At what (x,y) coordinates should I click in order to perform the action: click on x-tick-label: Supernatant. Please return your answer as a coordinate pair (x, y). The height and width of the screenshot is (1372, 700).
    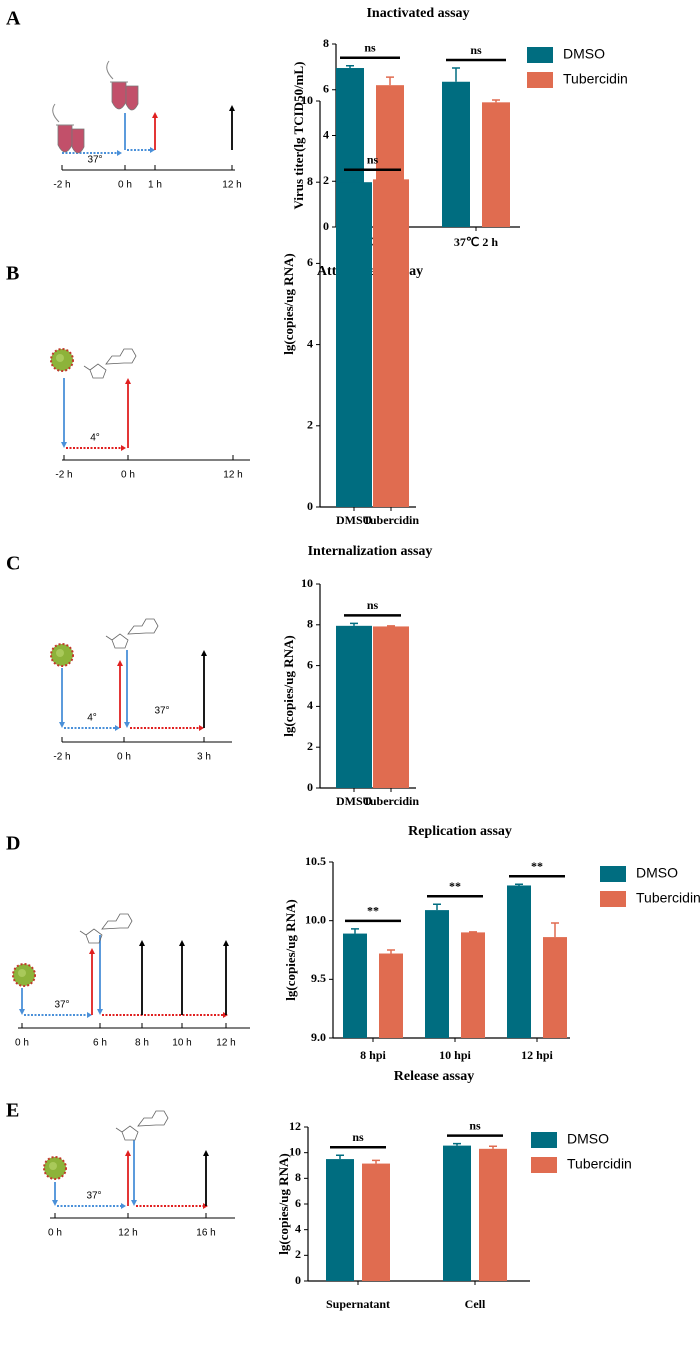
    Looking at the image, I should click on (358, 1304).